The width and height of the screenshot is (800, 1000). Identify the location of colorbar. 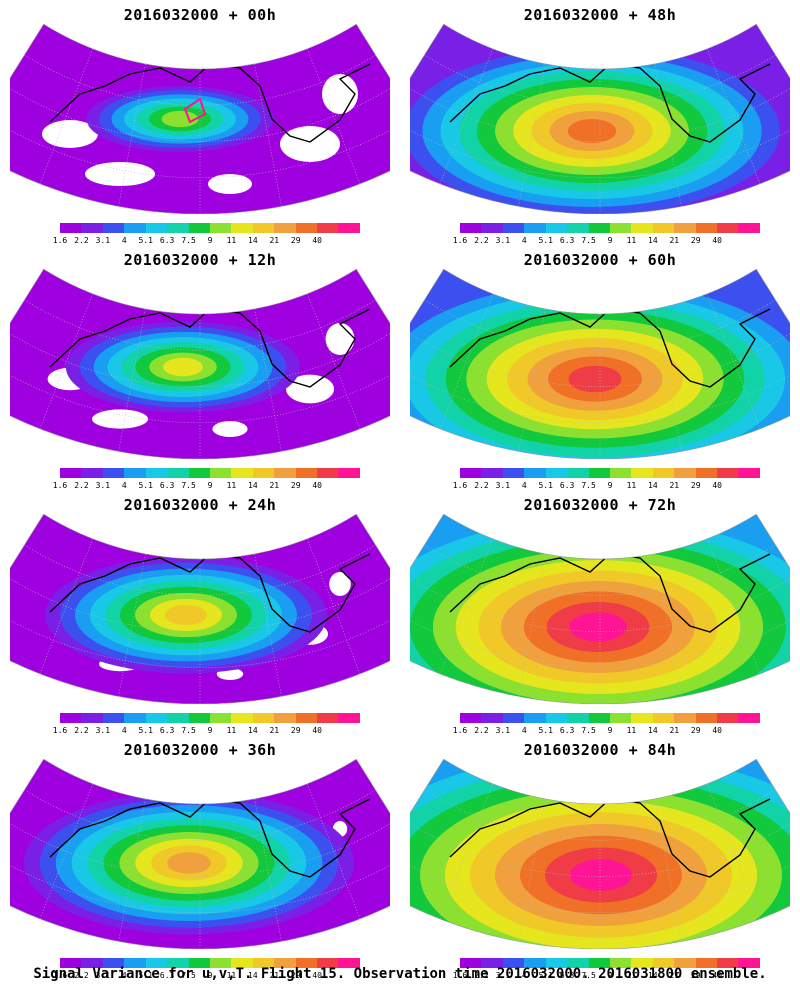
(210, 964).